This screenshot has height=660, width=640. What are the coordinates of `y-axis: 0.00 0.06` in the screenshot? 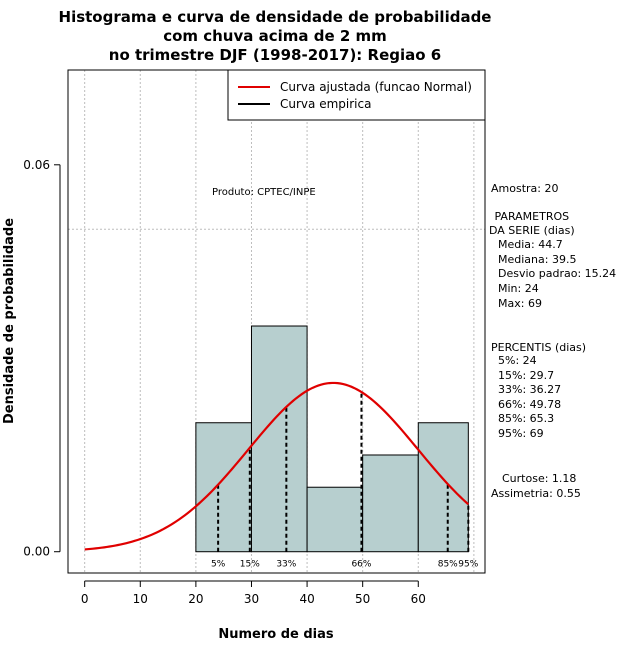 It's located at (42, 358).